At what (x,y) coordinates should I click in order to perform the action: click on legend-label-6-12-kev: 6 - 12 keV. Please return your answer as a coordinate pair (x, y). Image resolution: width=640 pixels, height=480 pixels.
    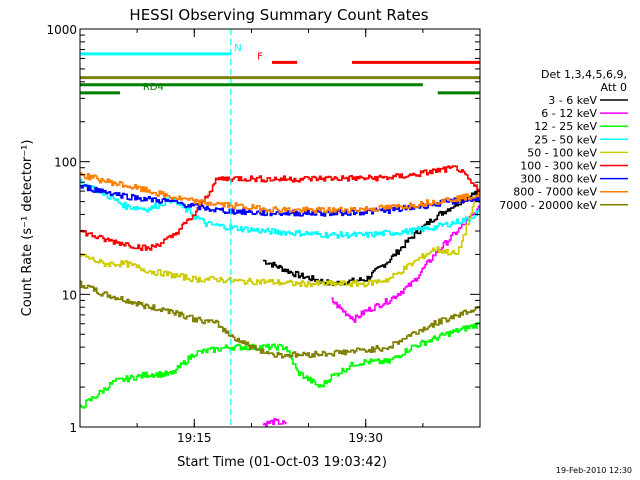
    Looking at the image, I should click on (569, 113).